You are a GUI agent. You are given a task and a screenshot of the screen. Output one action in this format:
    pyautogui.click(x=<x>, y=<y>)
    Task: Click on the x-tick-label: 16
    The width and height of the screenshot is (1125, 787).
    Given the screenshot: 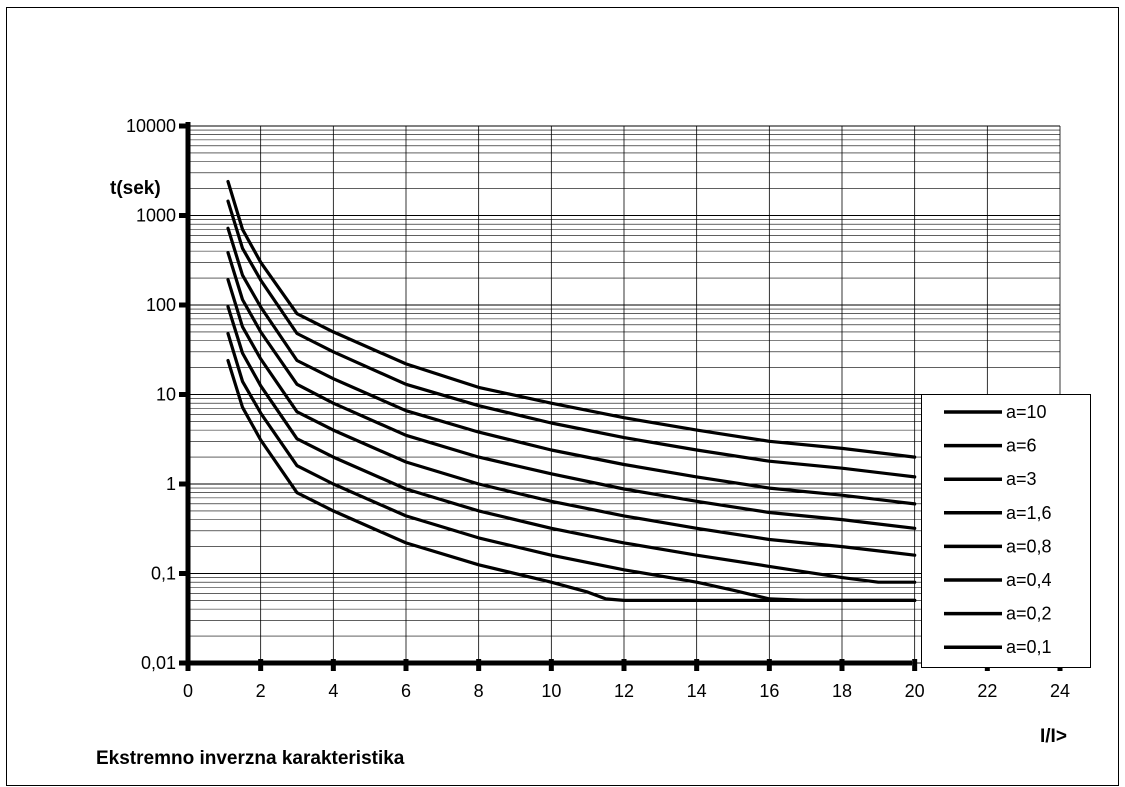 What is the action you would take?
    pyautogui.click(x=769, y=691)
    